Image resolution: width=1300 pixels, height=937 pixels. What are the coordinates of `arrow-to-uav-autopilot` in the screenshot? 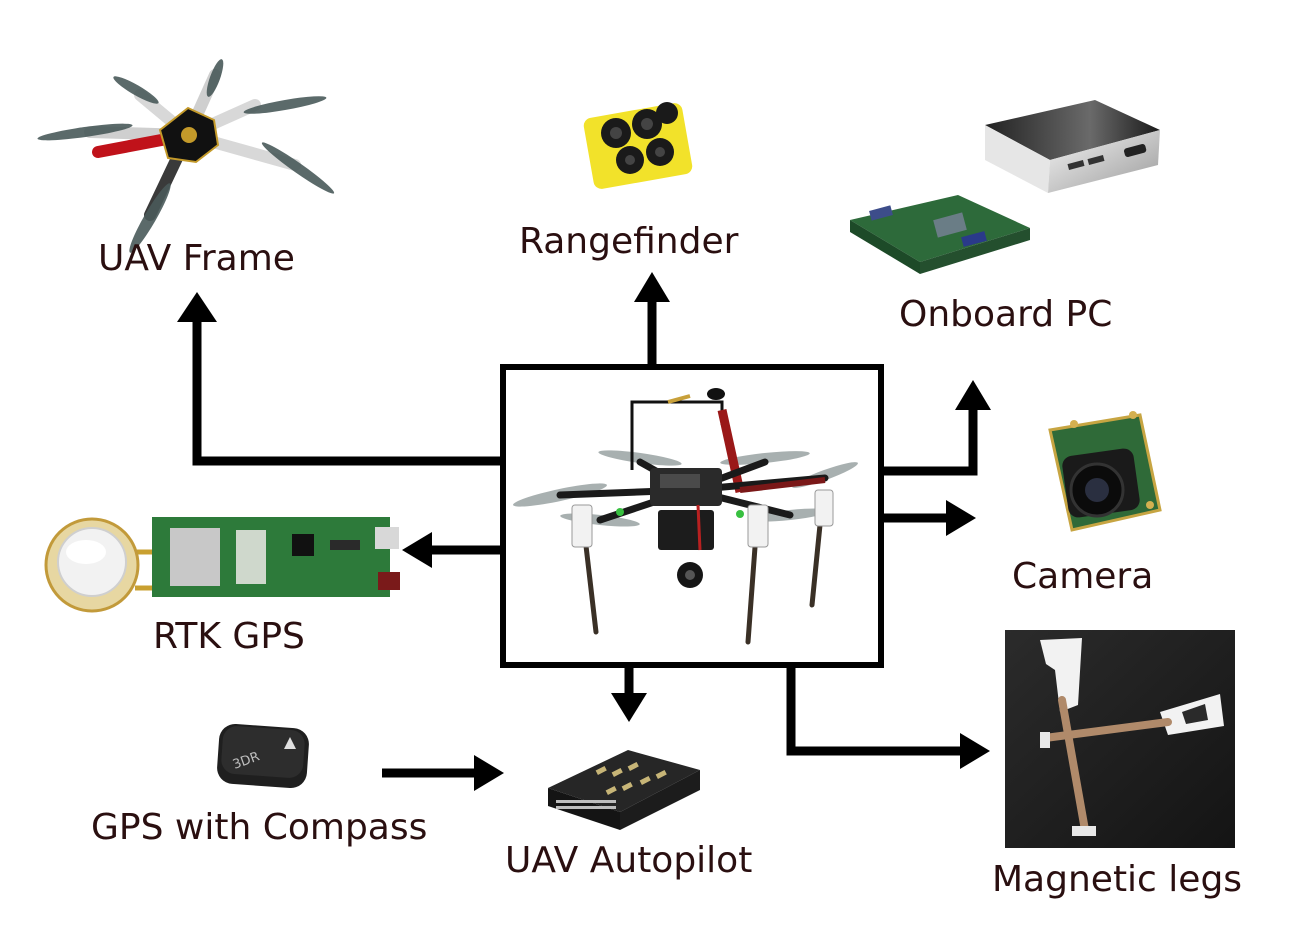 It's located at (629, 693).